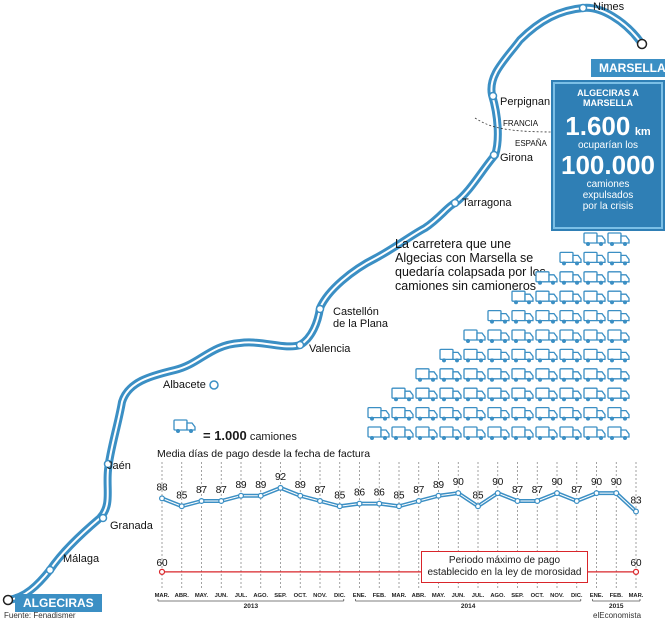  Describe the element at coordinates (468, 606) in the screenshot. I see `year-label: 2014` at that location.